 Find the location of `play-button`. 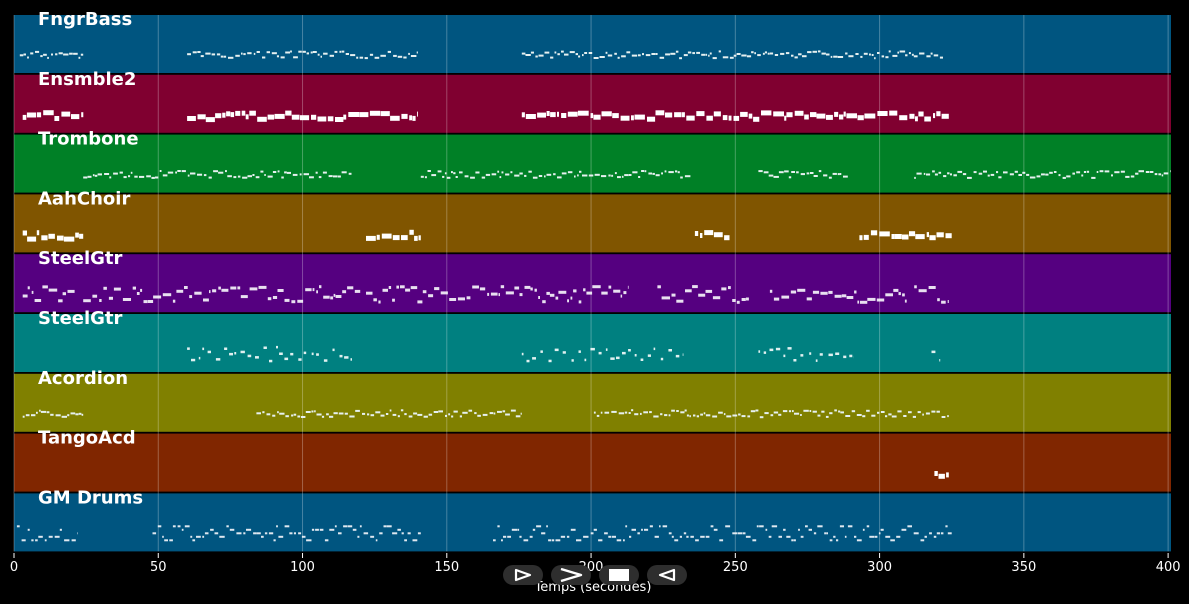

play-button is located at coordinates (523, 575).